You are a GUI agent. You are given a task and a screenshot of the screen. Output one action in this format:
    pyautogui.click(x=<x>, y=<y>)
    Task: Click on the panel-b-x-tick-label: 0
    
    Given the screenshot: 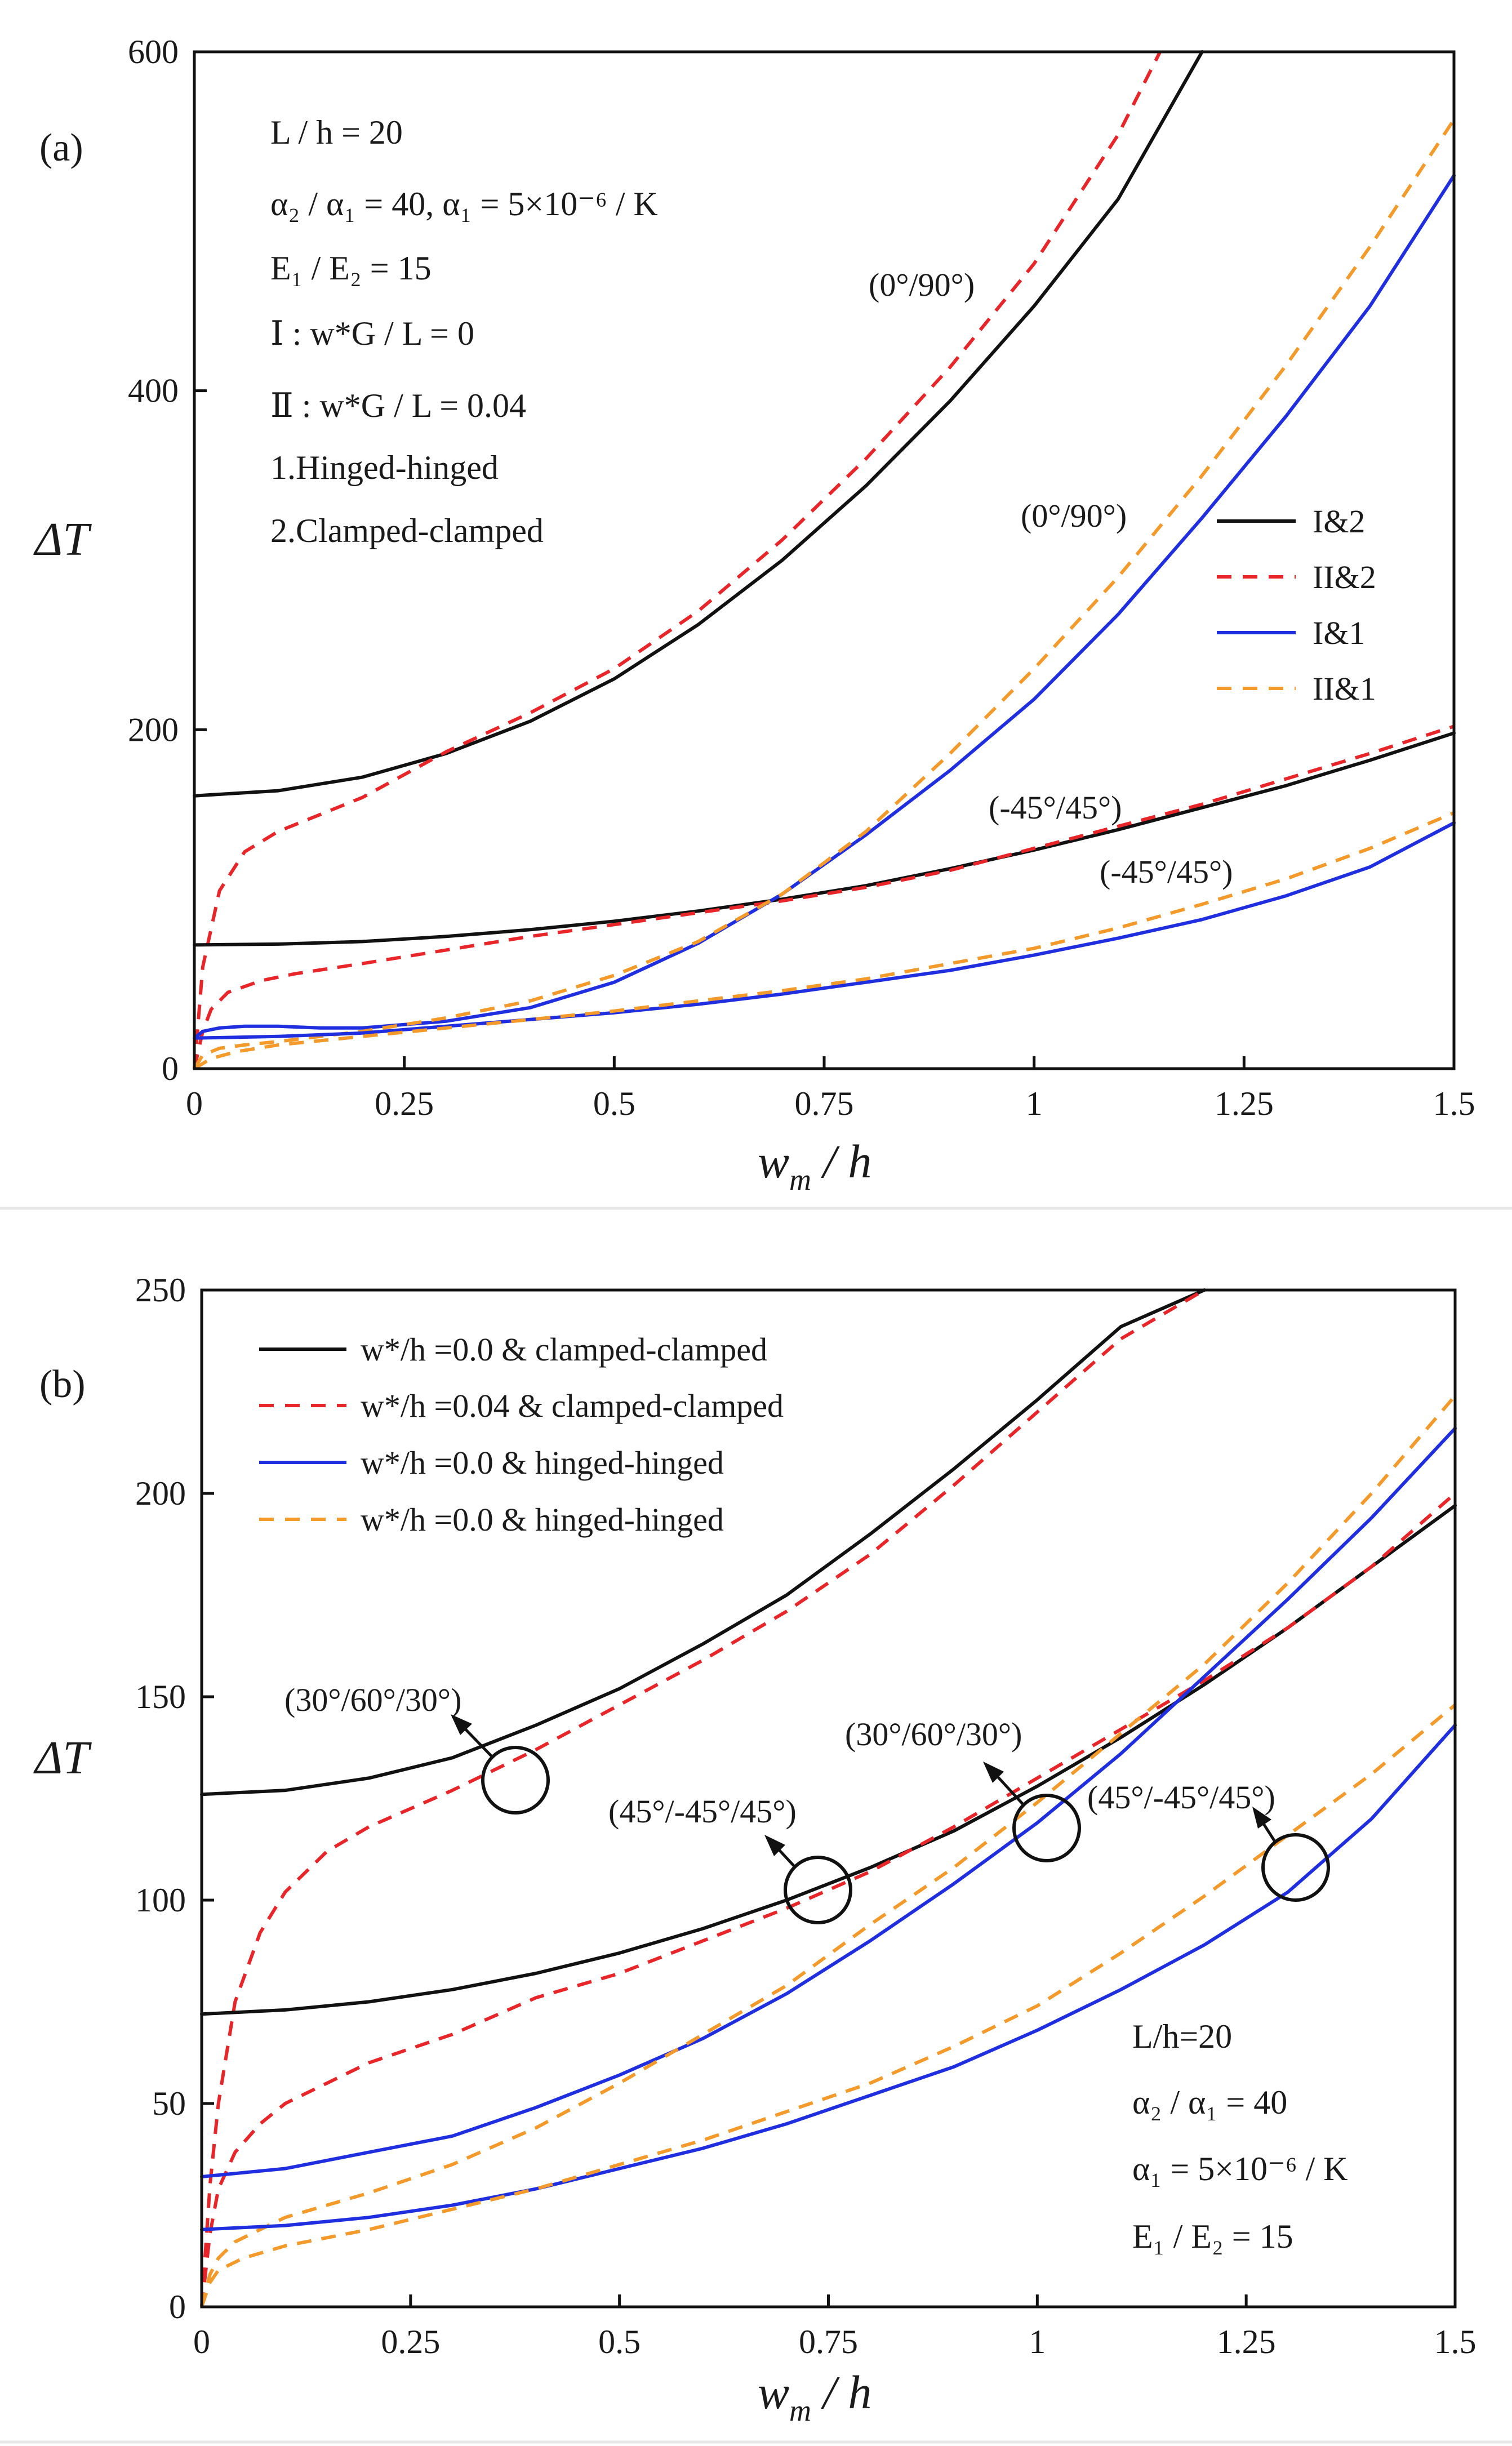 What is the action you would take?
    pyautogui.click(x=201, y=2341)
    